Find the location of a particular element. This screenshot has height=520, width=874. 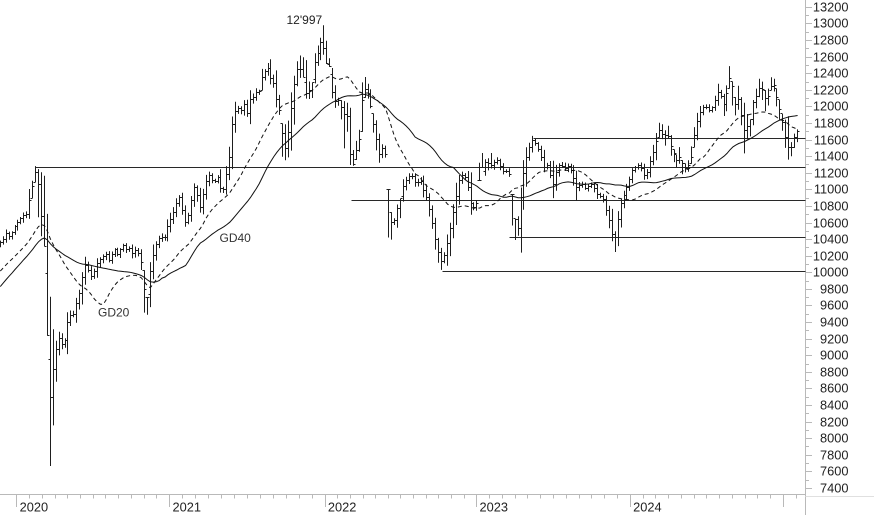

svg-text: 2020 is located at coordinates (34, 507).